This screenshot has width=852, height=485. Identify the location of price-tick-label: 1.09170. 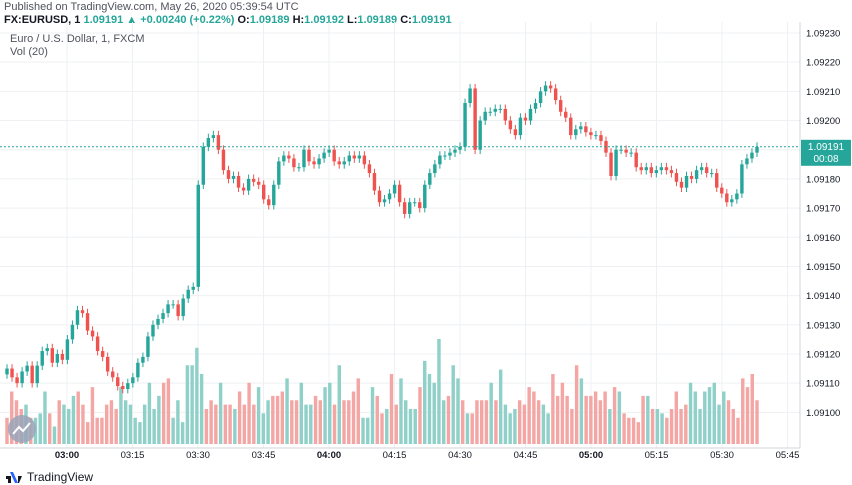
(823, 209).